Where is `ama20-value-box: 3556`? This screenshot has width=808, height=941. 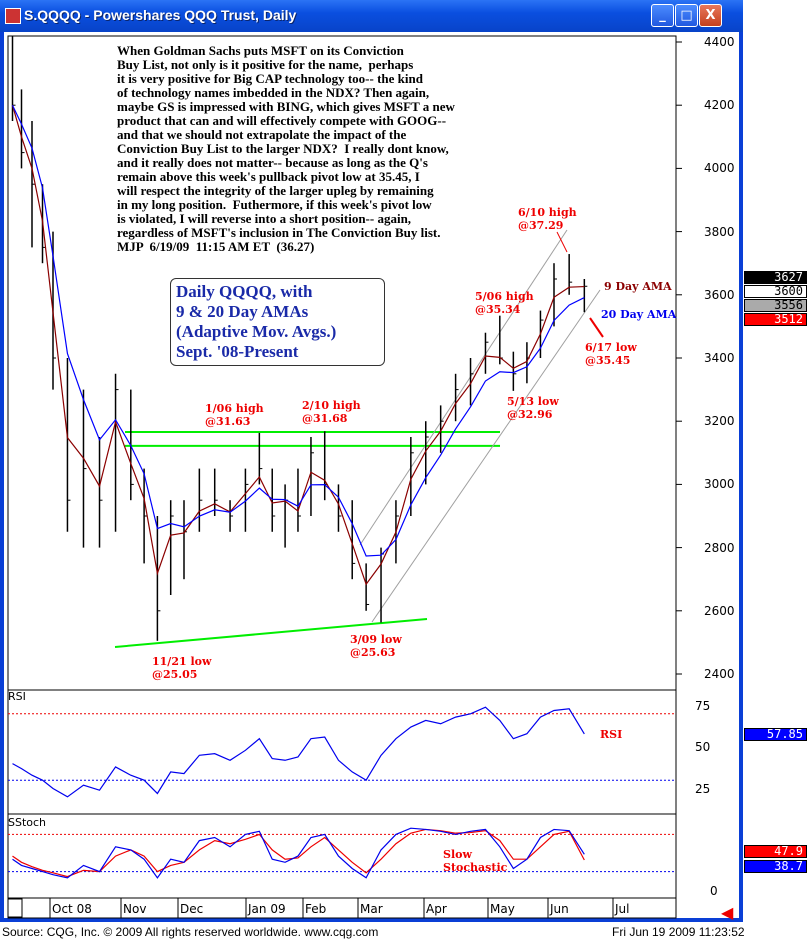 ama20-value-box: 3556 is located at coordinates (775, 305).